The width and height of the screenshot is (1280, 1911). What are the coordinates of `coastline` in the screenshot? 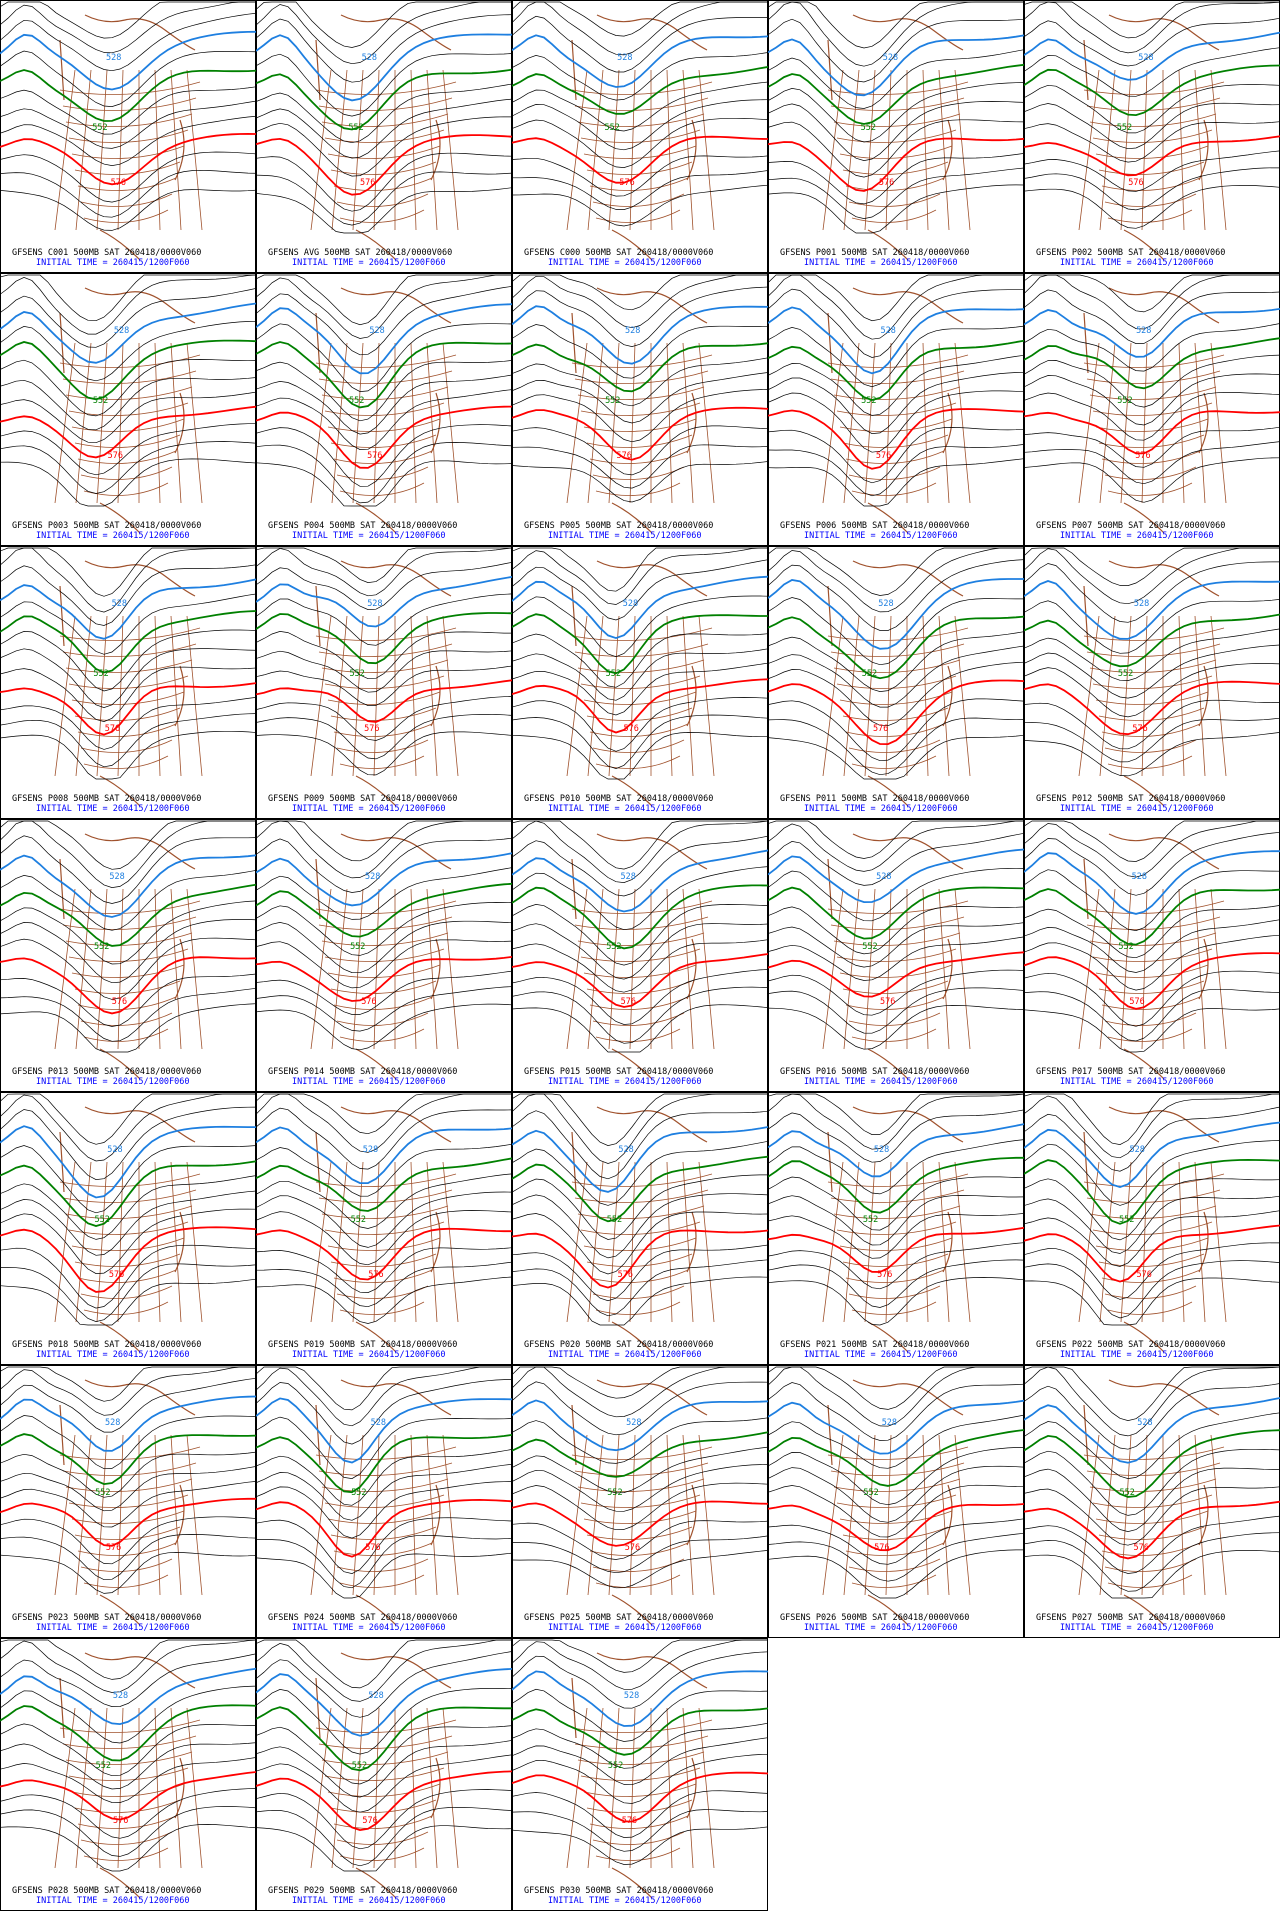 It's located at (895, 137).